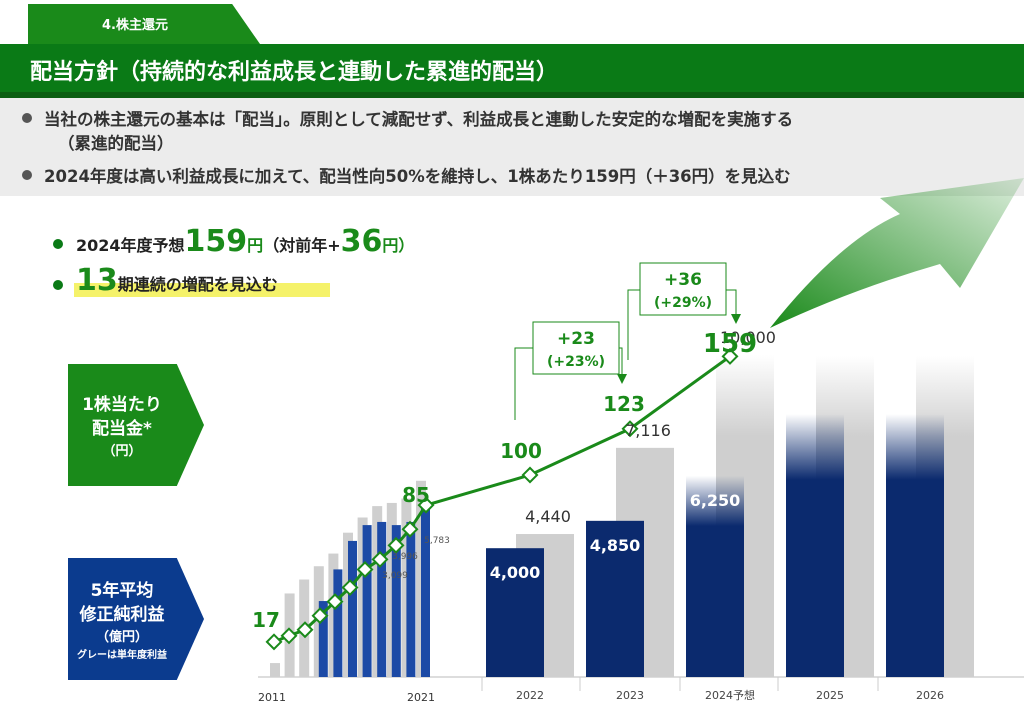 The width and height of the screenshot is (1024, 707). Describe the element at coordinates (361, 241) in the screenshot. I see `forecast-diff: 36` at that location.